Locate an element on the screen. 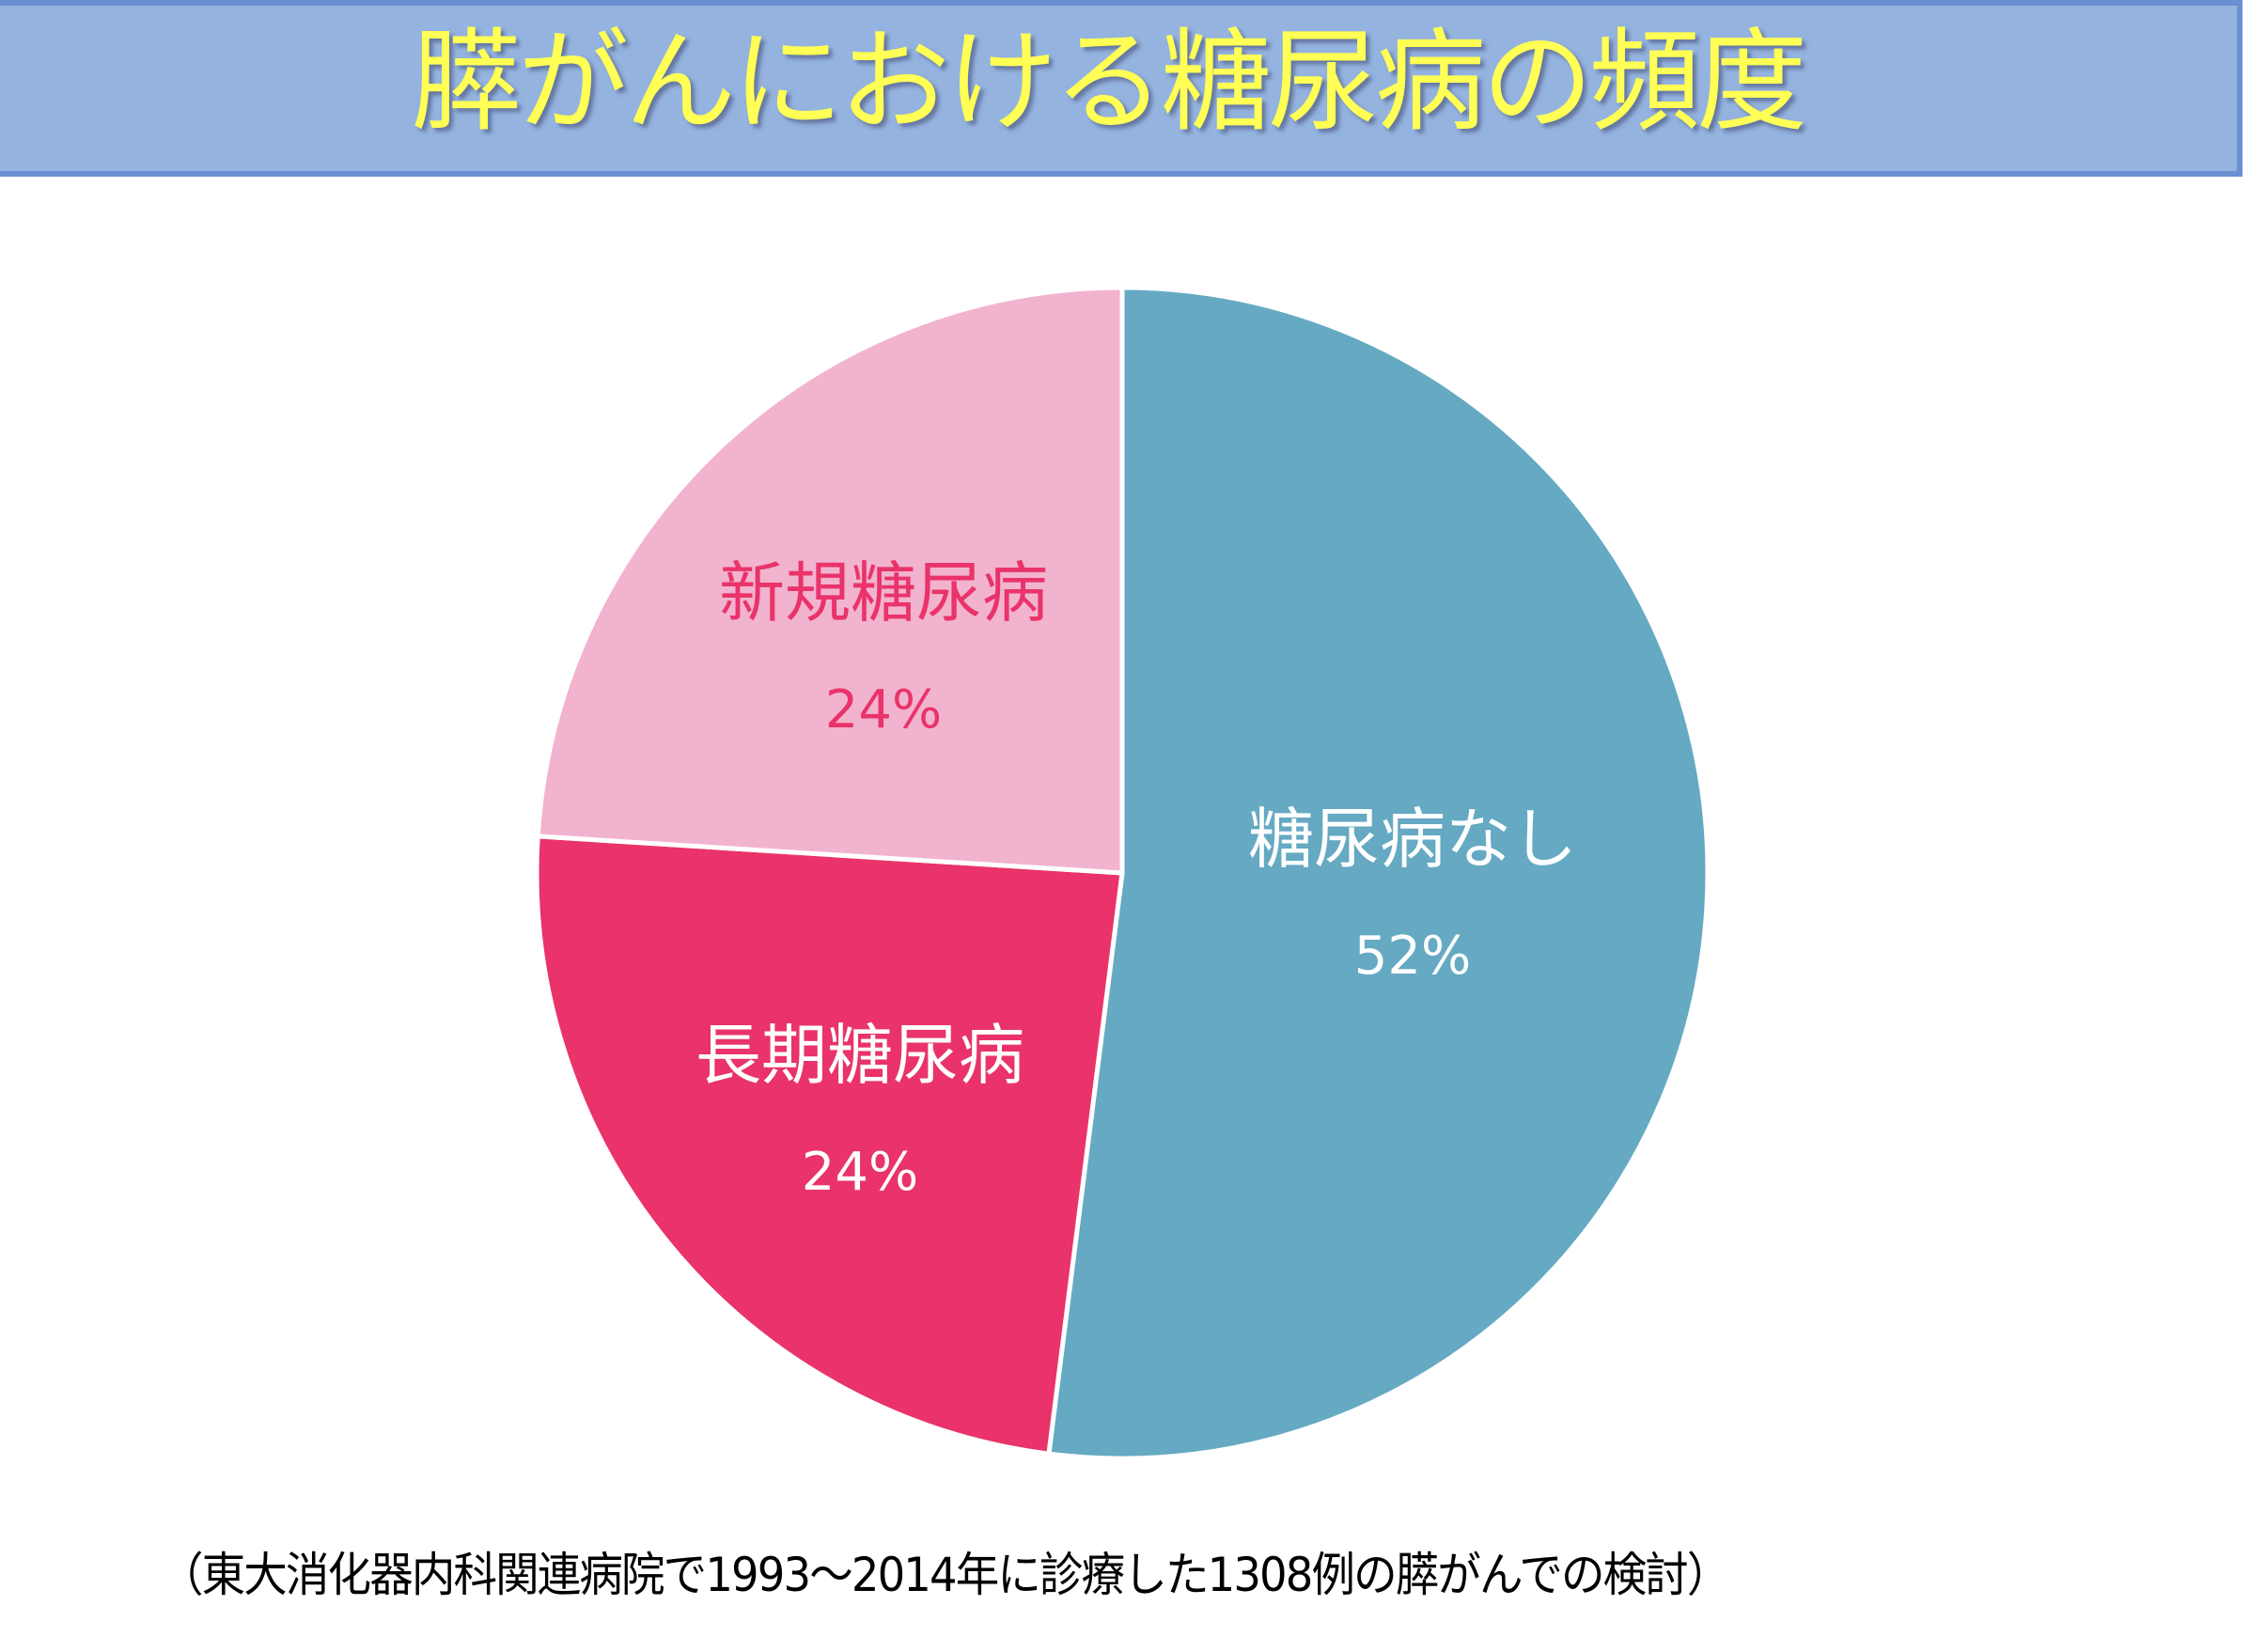 This screenshot has height=1652, width=2250. slice-percent: 52% is located at coordinates (1412, 956).